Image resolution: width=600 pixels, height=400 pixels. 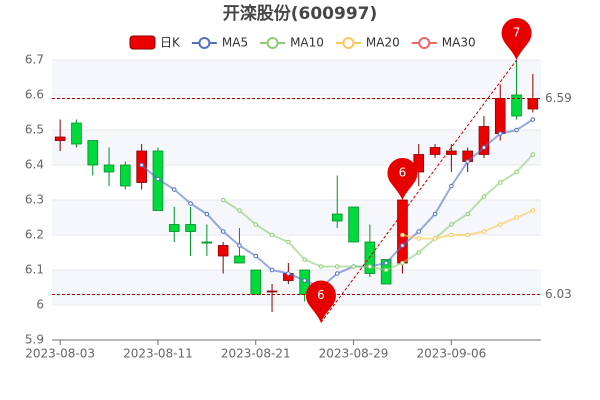 What do you see at coordinates (256, 354) in the screenshot?
I see `x-tick-label: 2023-08-21` at bounding box center [256, 354].